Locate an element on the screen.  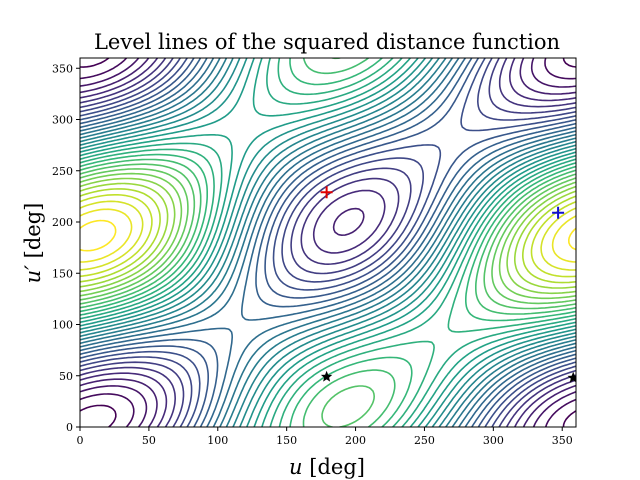
y-tick-label: 200 is located at coordinates (62, 222).